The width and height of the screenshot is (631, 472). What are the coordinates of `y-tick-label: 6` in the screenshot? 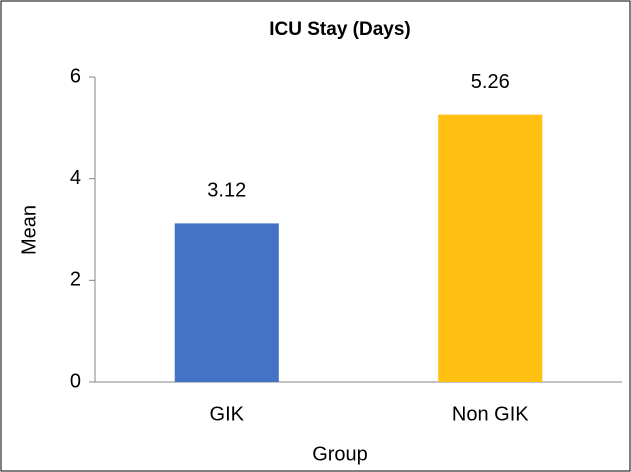 It's located at (75, 76).